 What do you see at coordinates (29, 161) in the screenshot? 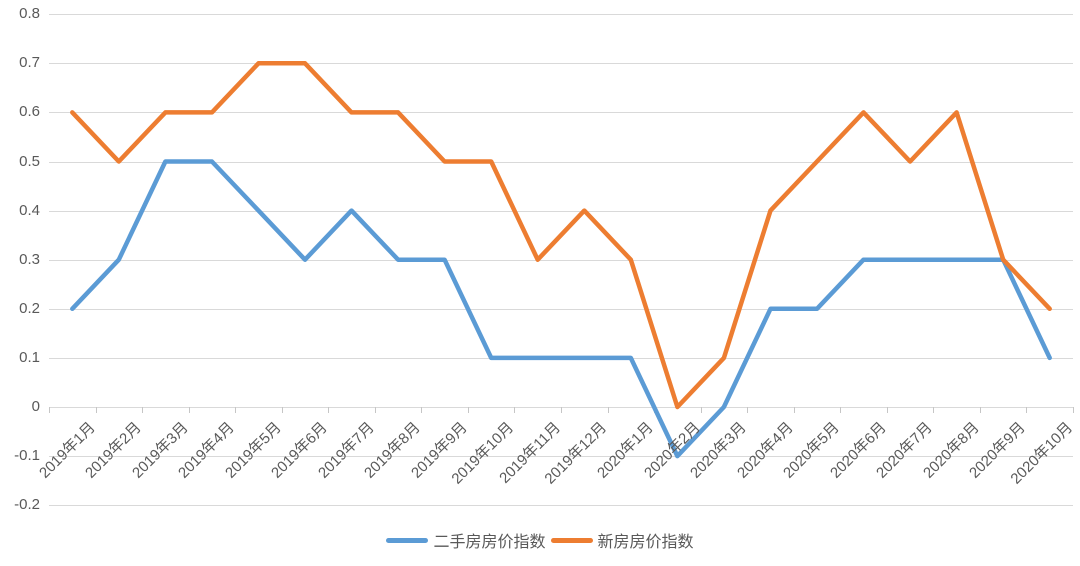
I see `y-axis-label: 0.5` at bounding box center [29, 161].